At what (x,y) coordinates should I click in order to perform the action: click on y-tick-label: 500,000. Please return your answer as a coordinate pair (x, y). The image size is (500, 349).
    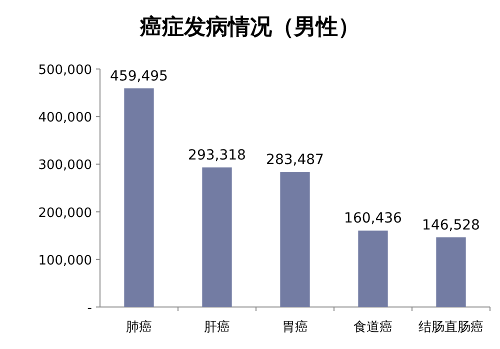
    Looking at the image, I should click on (65, 70).